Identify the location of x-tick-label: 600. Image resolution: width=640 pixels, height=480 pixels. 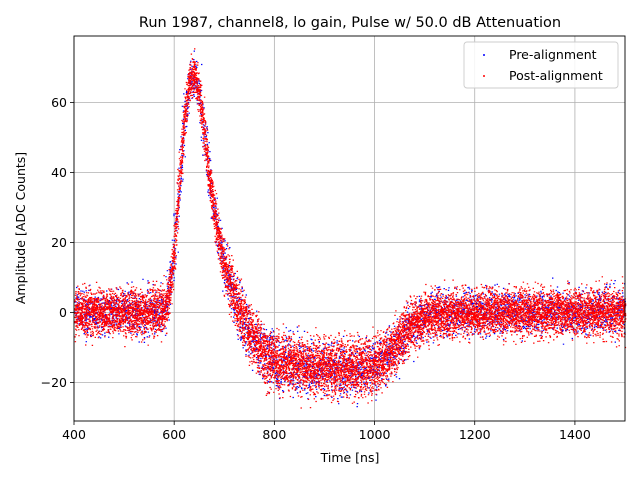
(174, 434).